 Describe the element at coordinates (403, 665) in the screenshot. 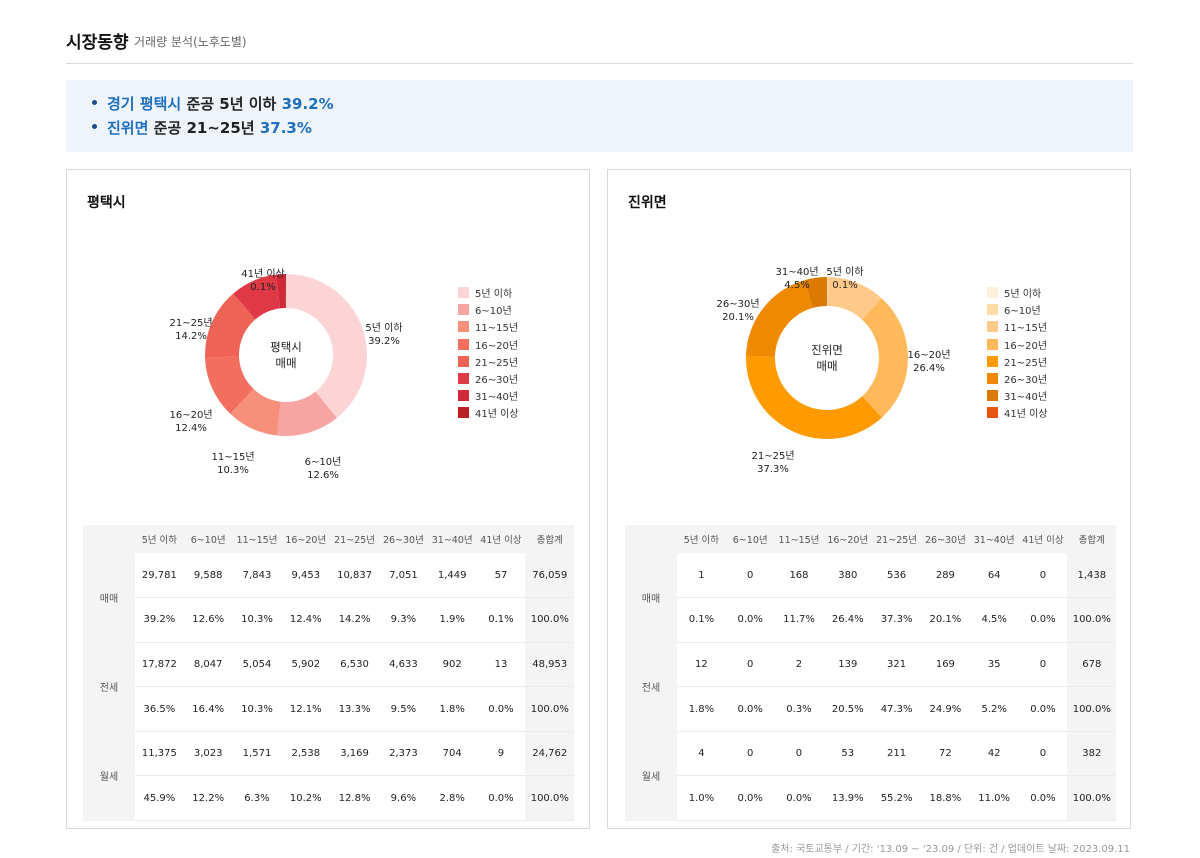

I see `table-cell: 4,633` at that location.